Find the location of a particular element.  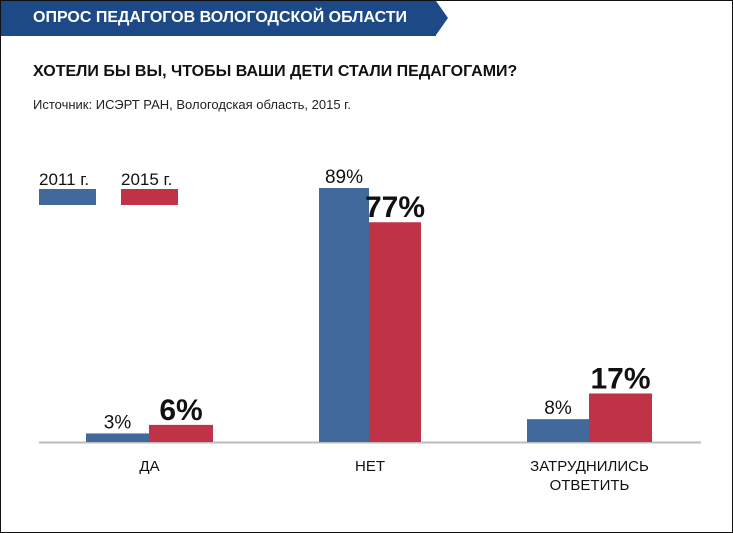

data-label: 77% is located at coordinates (395, 207).